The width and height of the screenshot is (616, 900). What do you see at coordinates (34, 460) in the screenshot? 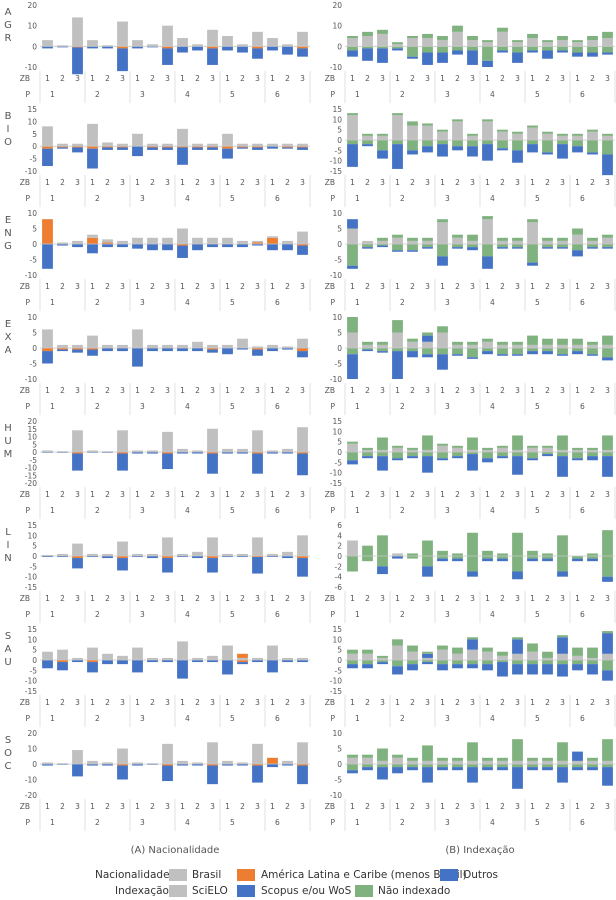
I see `ytick-hum-a--5: -5` at bounding box center [34, 460].